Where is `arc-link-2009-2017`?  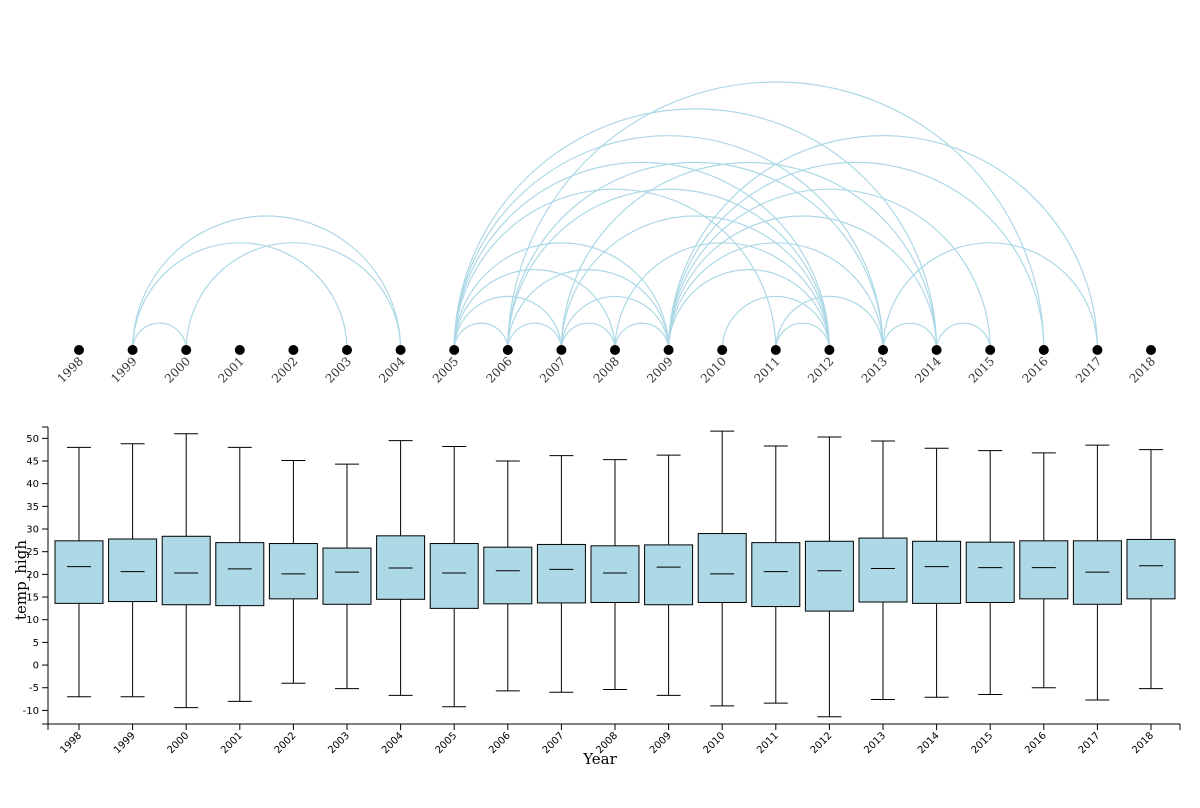 arc-link-2009-2017 is located at coordinates (883, 243).